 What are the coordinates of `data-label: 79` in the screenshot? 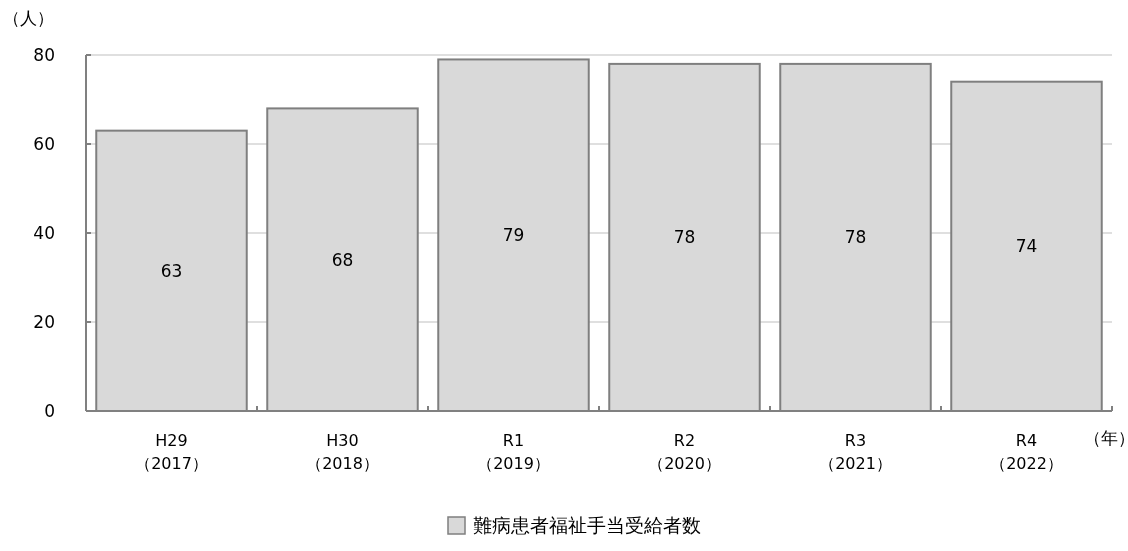 It's located at (513, 235).